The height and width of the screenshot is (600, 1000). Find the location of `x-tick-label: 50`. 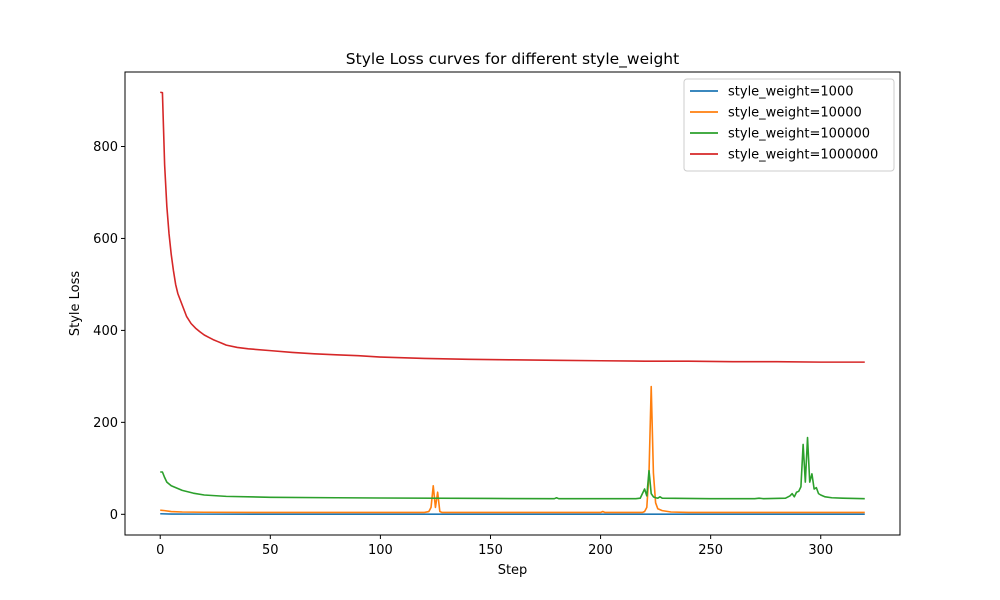

x-tick-label: 50 is located at coordinates (270, 550).